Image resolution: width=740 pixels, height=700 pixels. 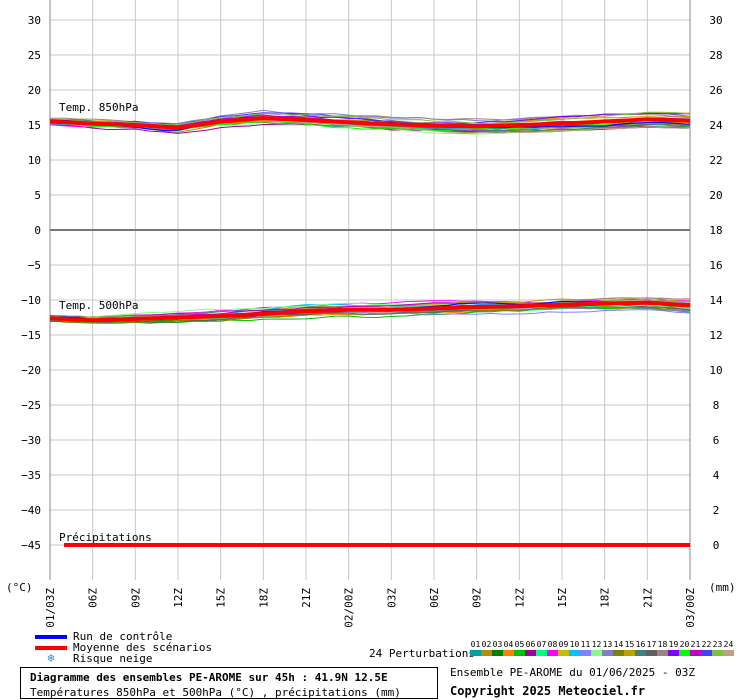 What do you see at coordinates (573, 672) in the screenshot?
I see `run-info: Ensemble PE-AROME du 01/06/2025 - 03Z` at bounding box center [573, 672].